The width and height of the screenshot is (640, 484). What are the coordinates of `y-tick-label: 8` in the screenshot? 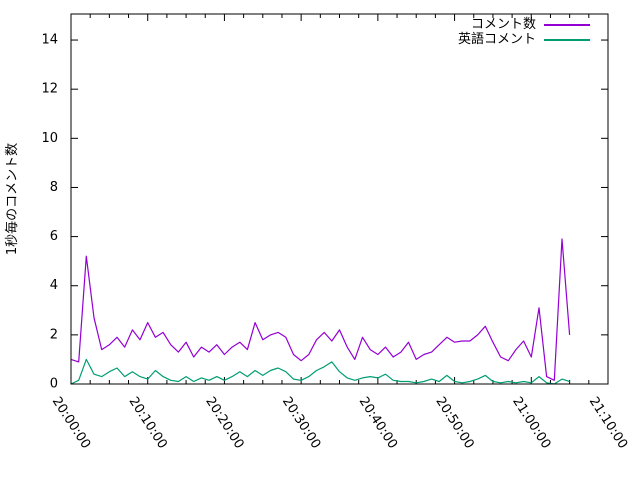 It's located at (54, 187).